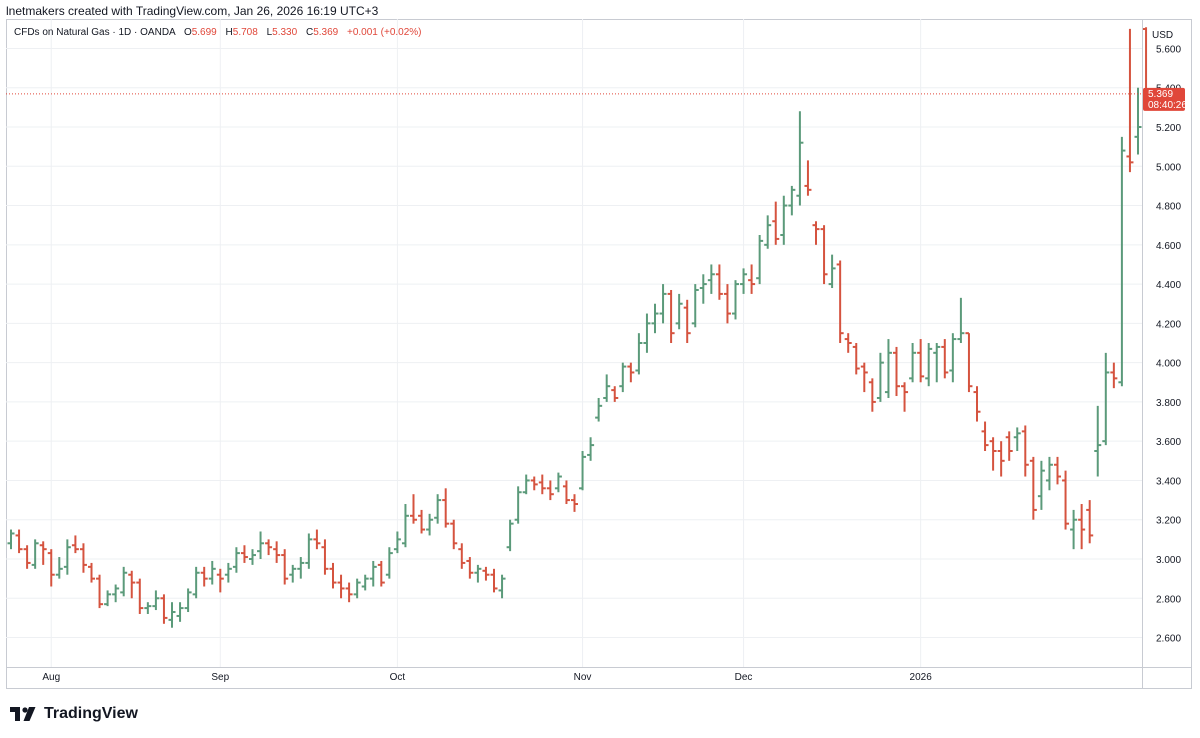 The width and height of the screenshot is (1200, 738). I want to click on bar-countdown: 08:40:26, so click(1167, 105).